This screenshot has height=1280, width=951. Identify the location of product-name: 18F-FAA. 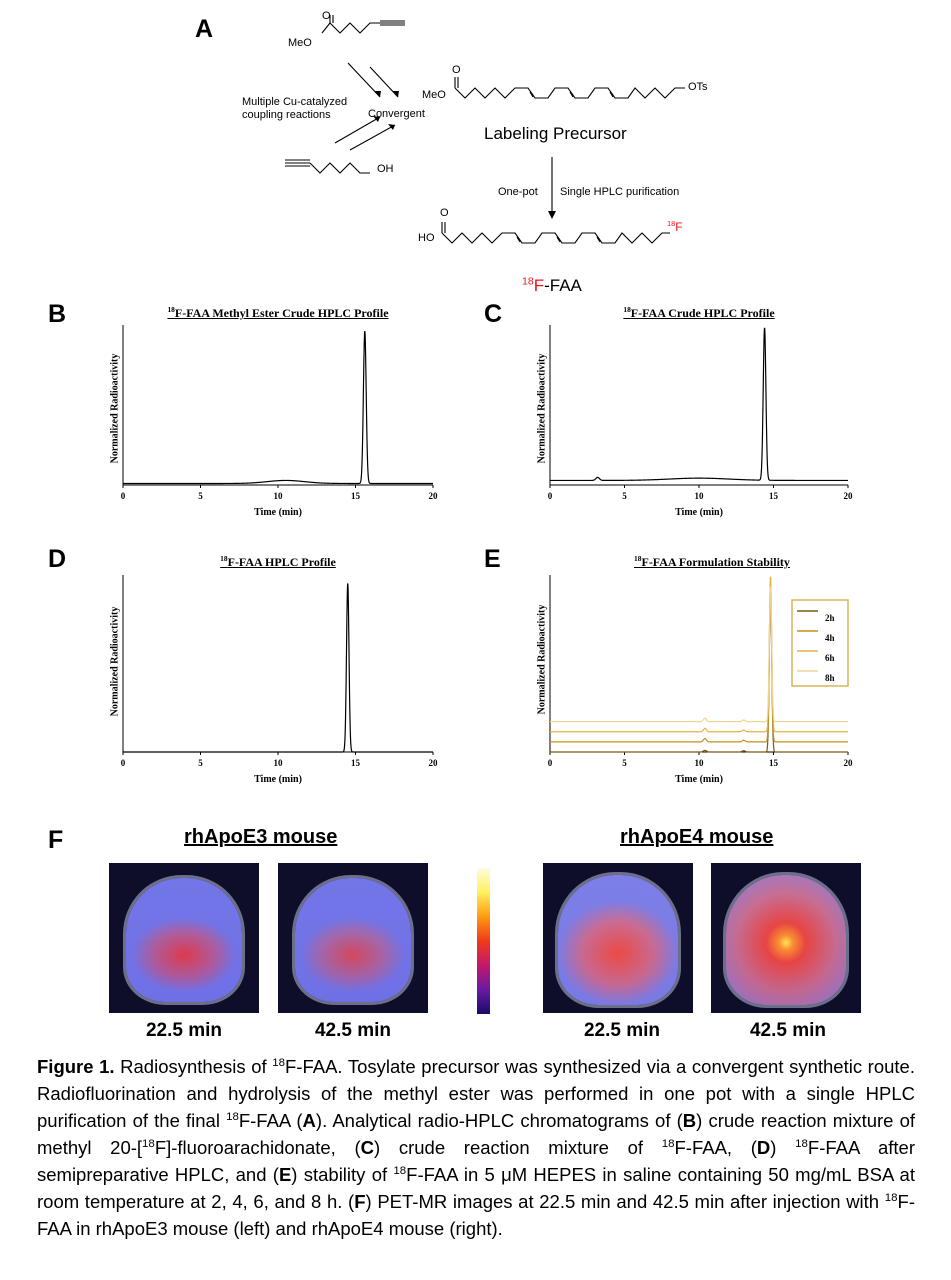
(552, 286).